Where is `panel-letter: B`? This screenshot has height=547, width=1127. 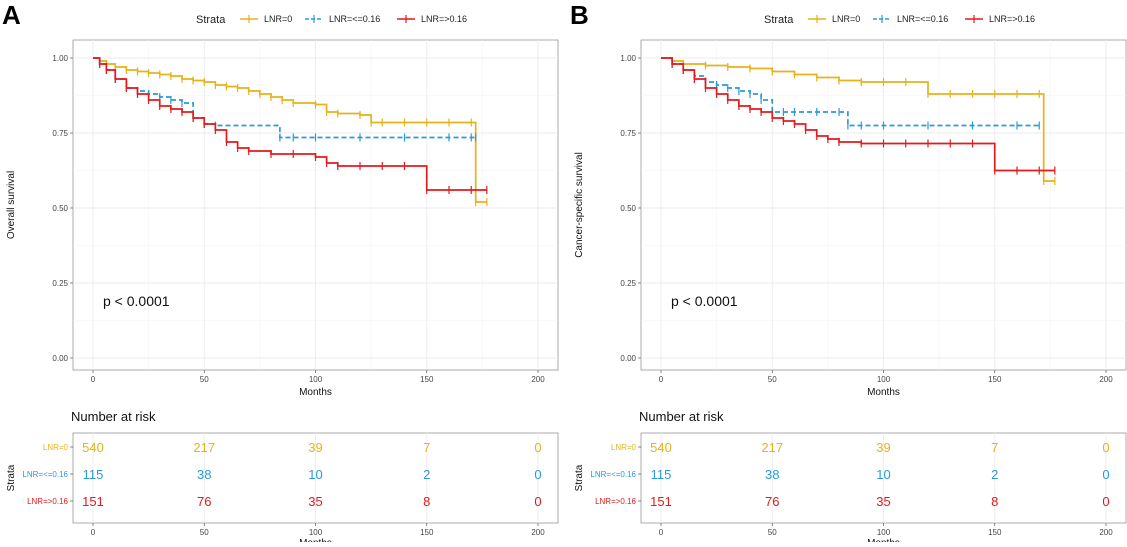
panel-letter: B is located at coordinates (579, 15).